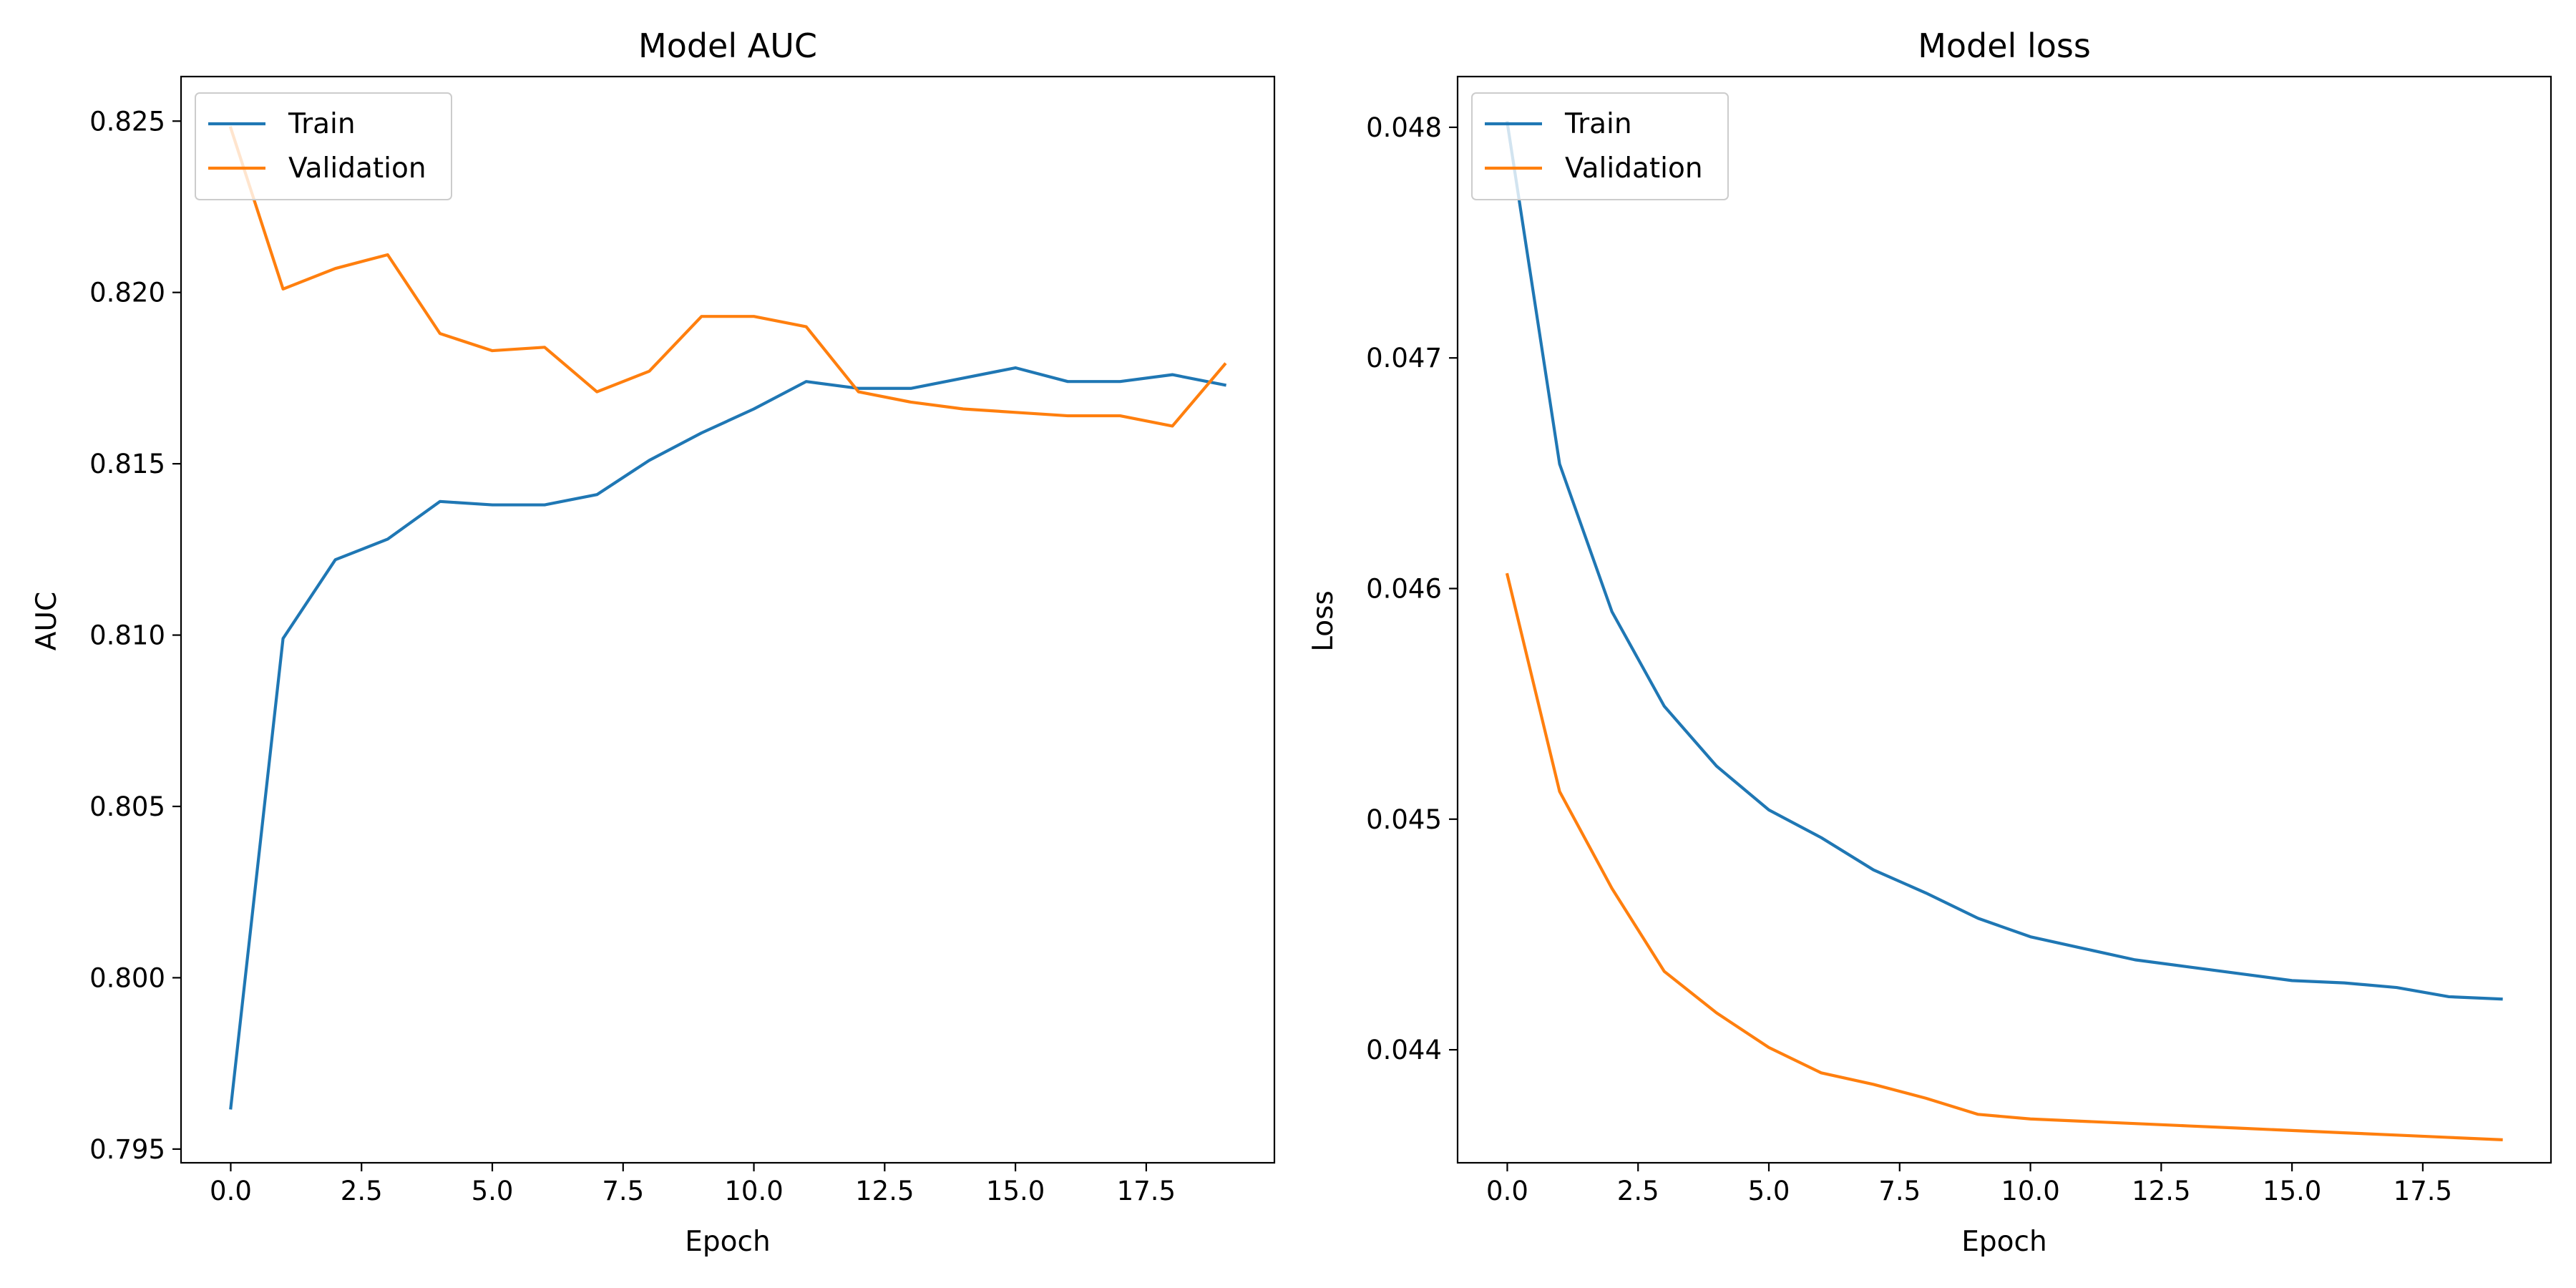 The height and width of the screenshot is (1288, 2576). I want to click on loss-chart-title: Model loss, so click(2004, 45).